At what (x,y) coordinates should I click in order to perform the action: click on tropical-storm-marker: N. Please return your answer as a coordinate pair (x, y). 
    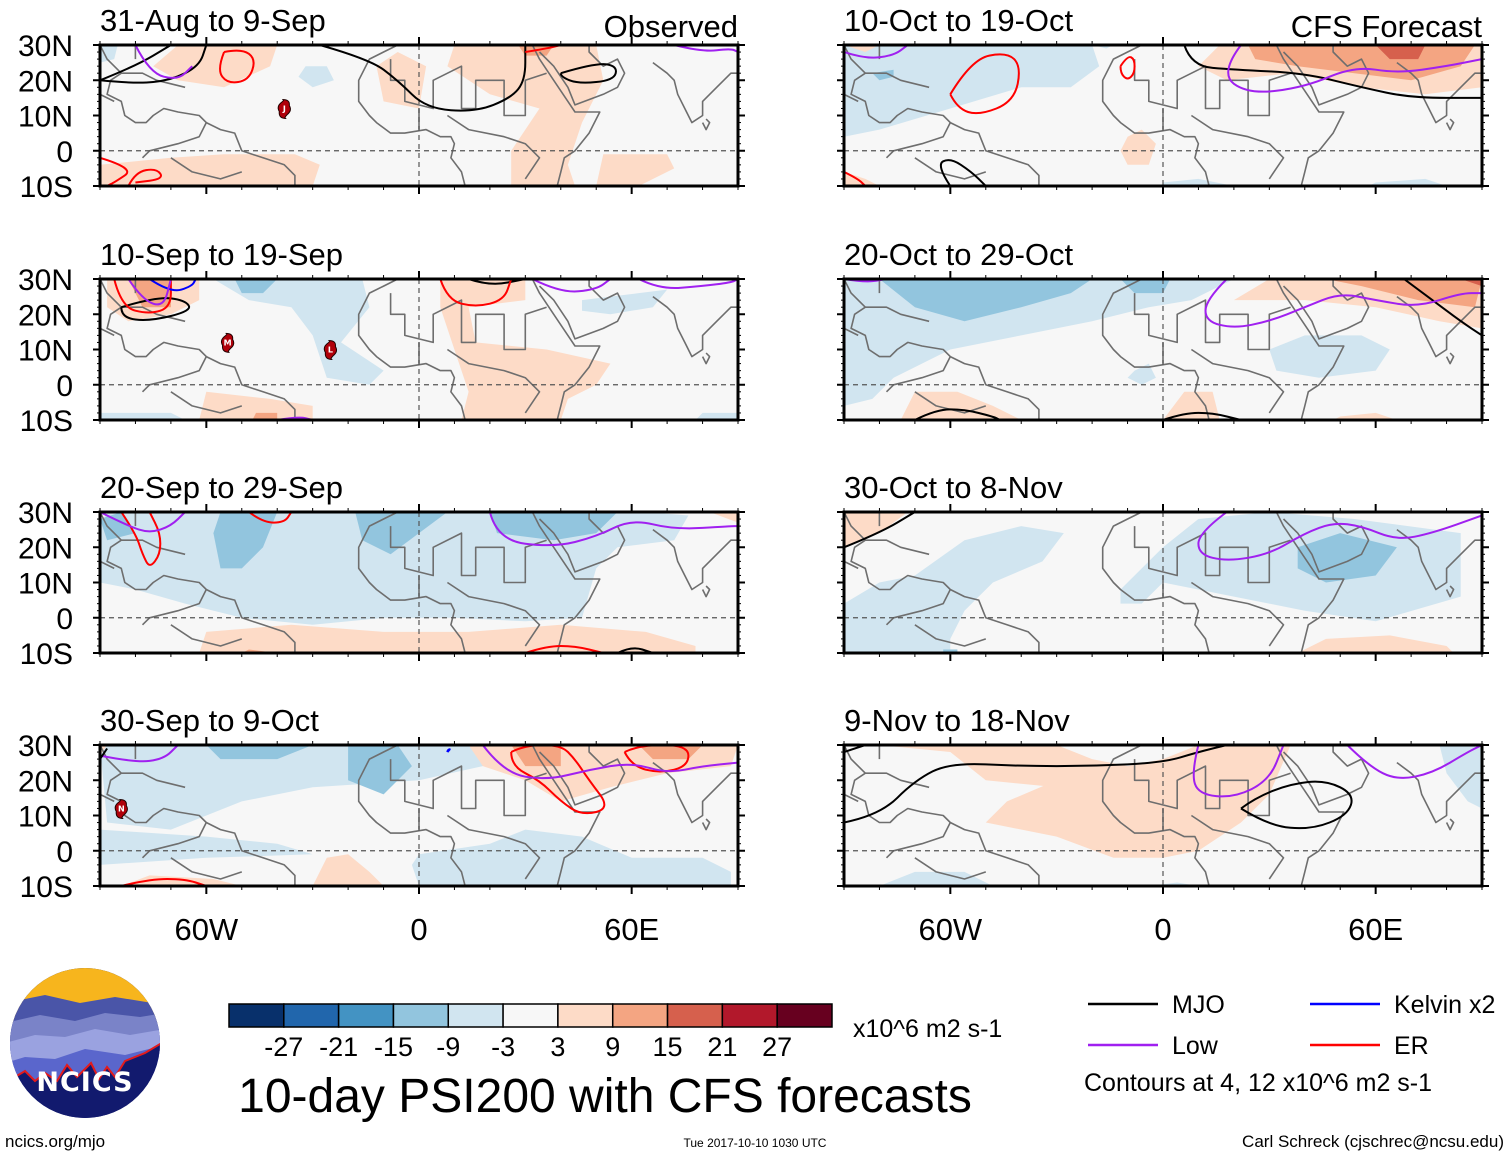
    Looking at the image, I should click on (121, 809).